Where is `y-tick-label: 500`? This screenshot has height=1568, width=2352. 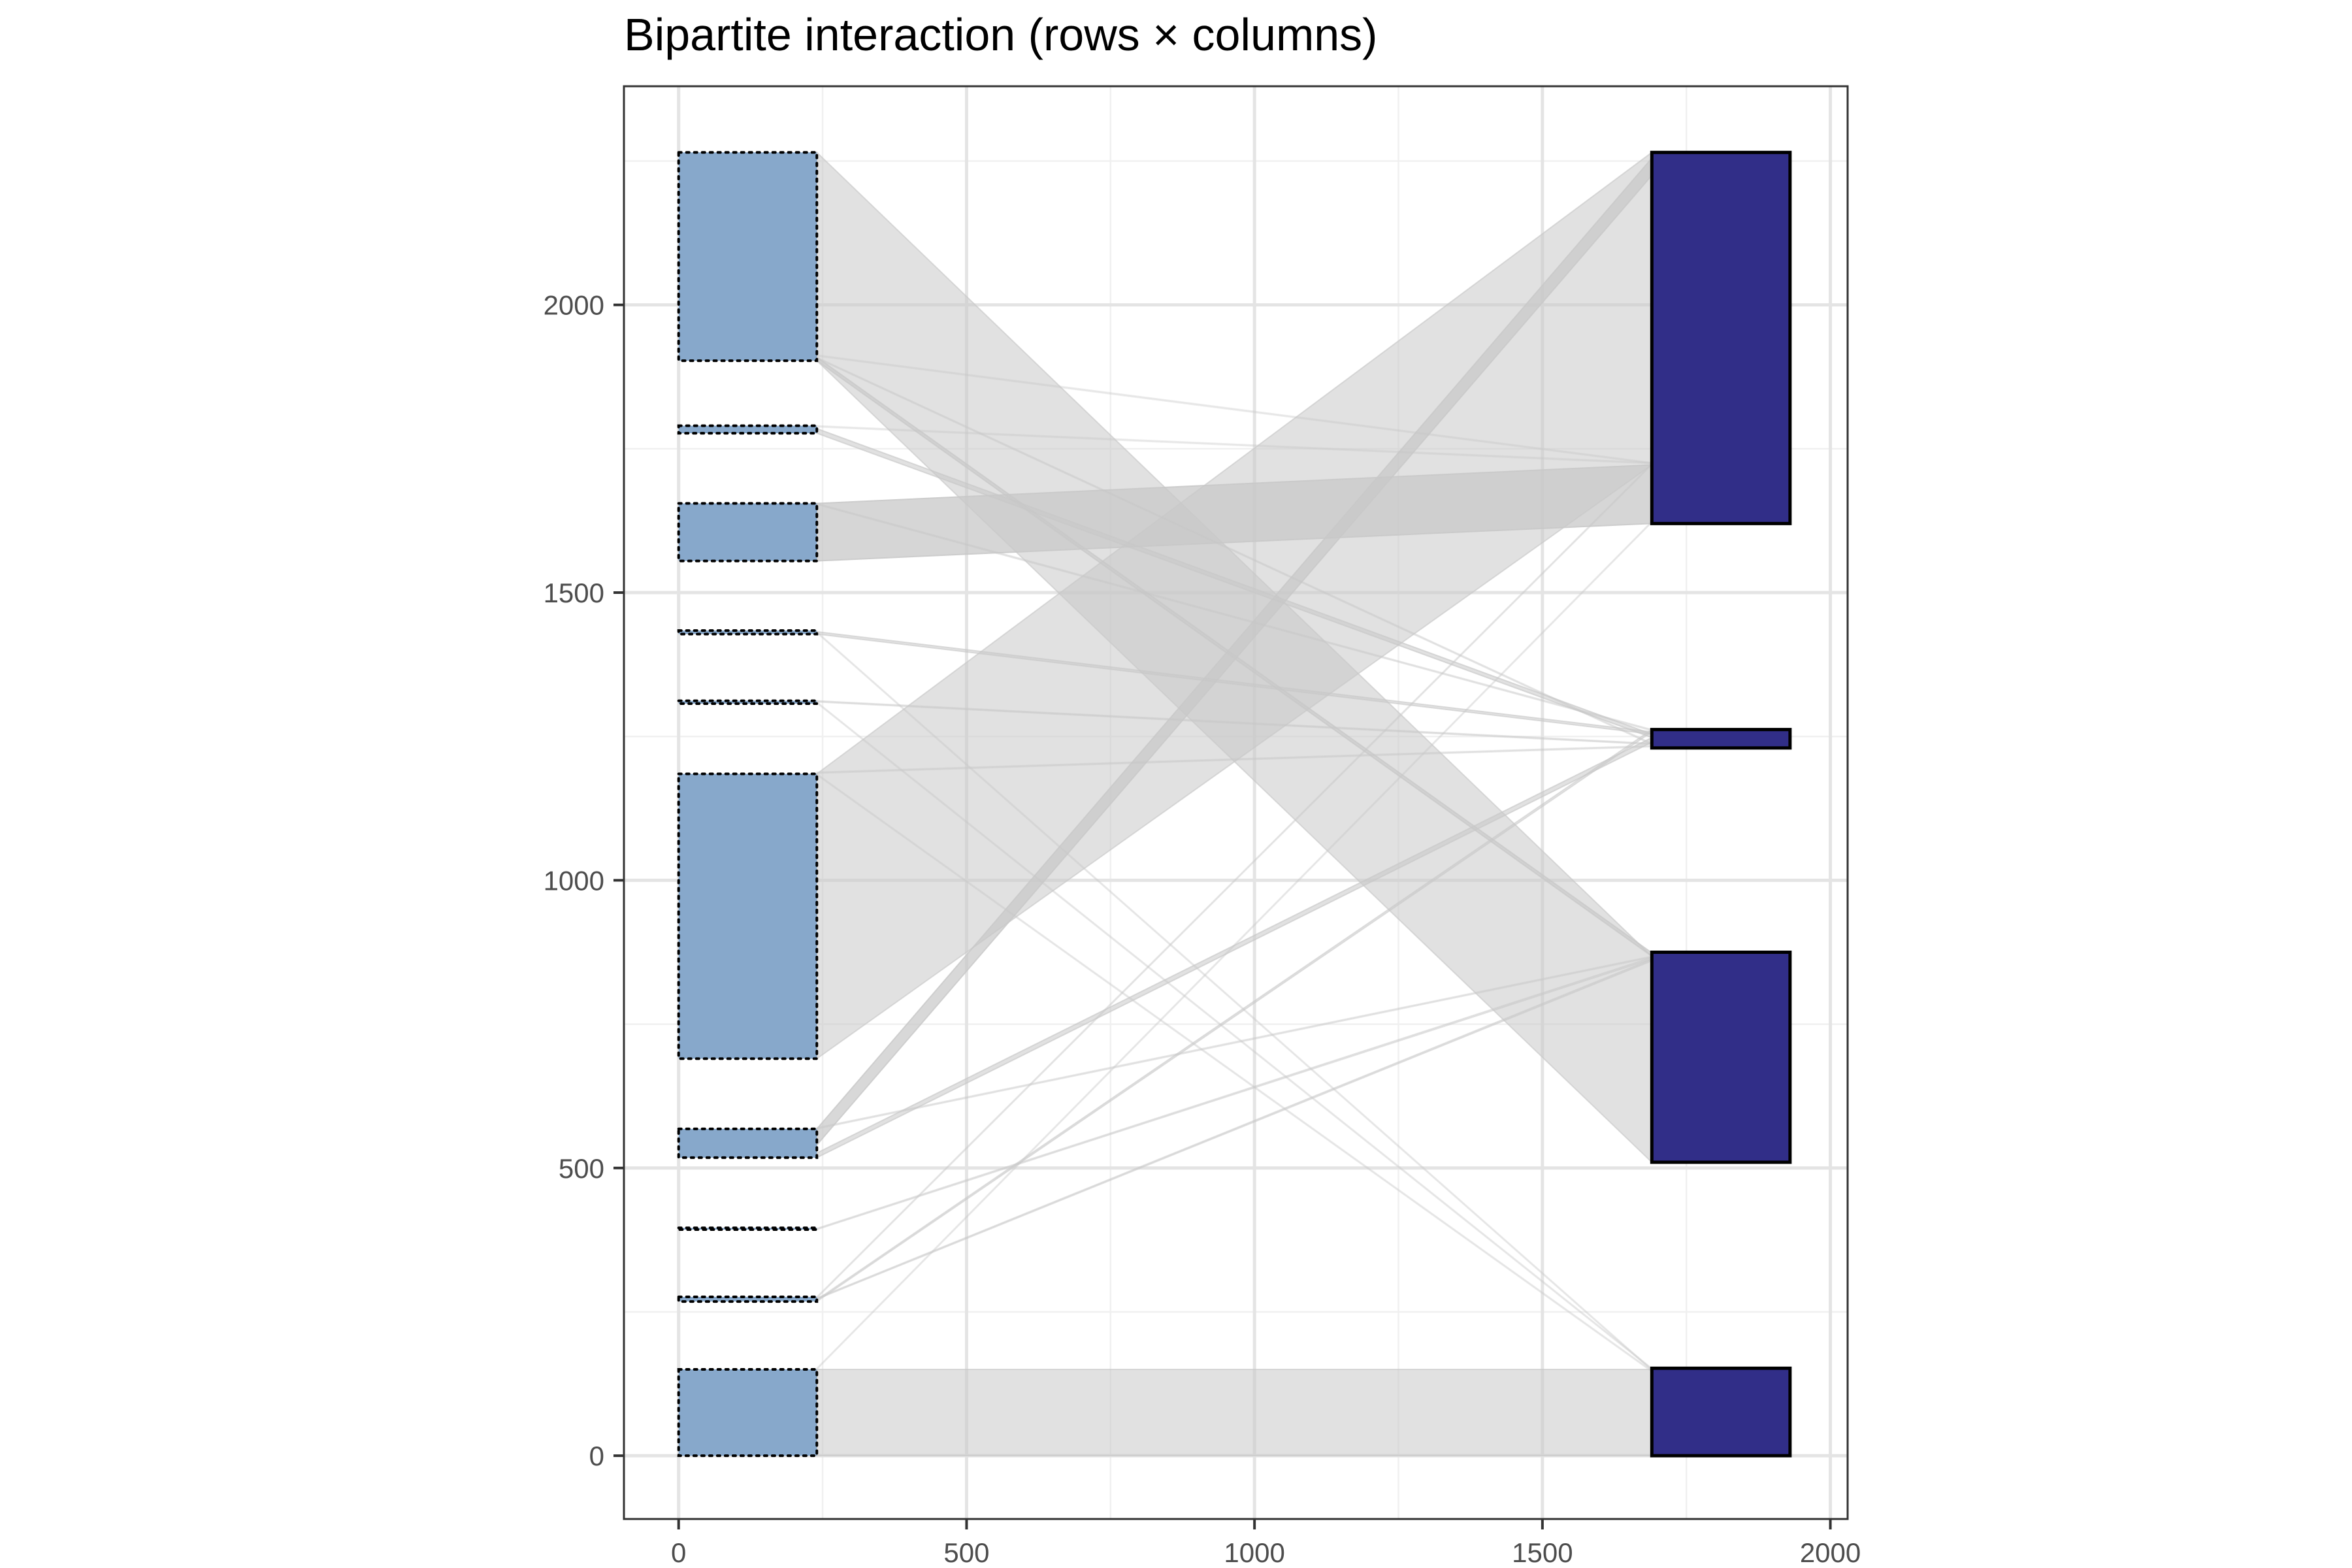
y-tick-label: 500 is located at coordinates (581, 1168).